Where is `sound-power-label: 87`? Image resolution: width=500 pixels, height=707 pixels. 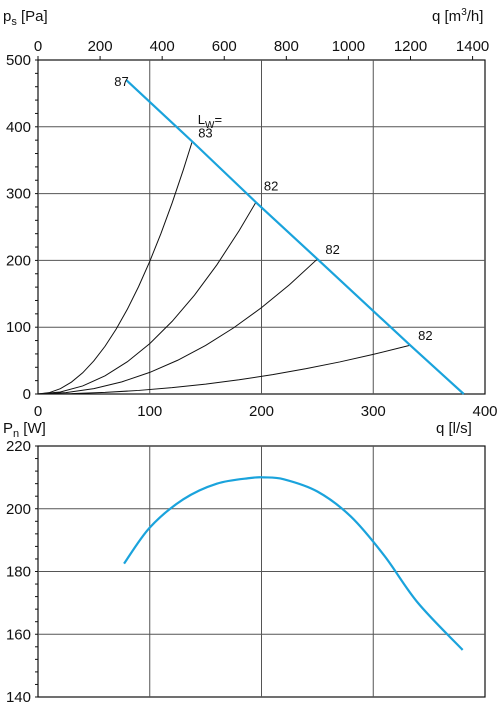 sound-power-label: 87 is located at coordinates (121, 81).